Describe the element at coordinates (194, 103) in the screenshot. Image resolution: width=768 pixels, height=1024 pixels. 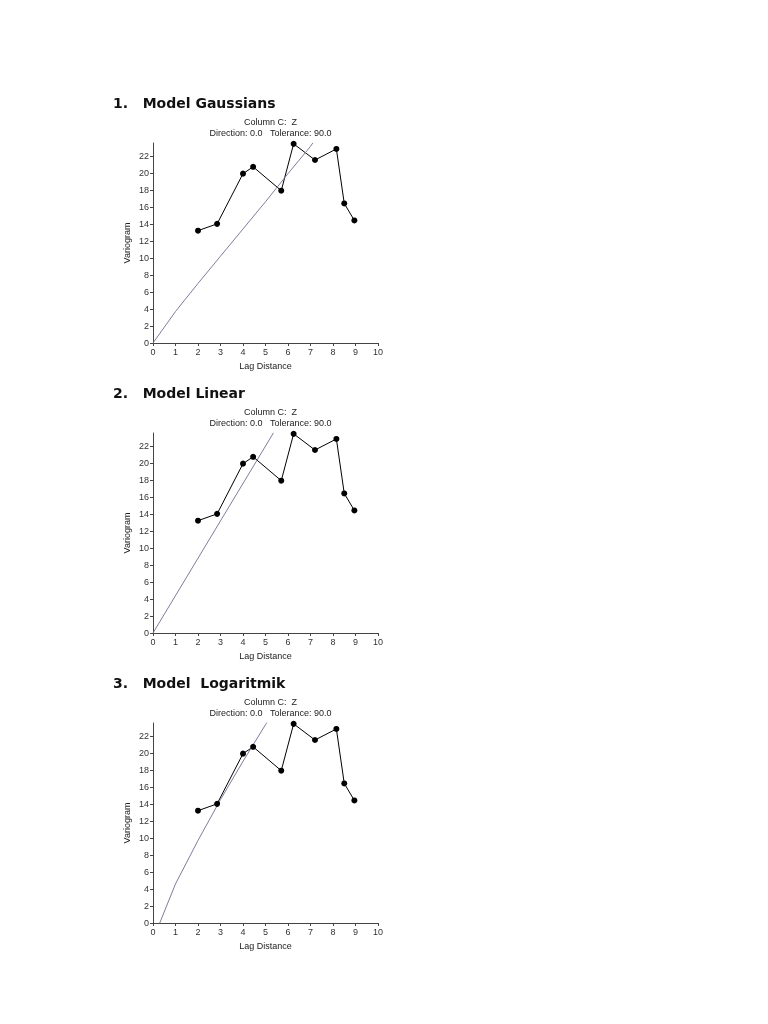
I see `chart-title: 1. Model Gaussians` at that location.